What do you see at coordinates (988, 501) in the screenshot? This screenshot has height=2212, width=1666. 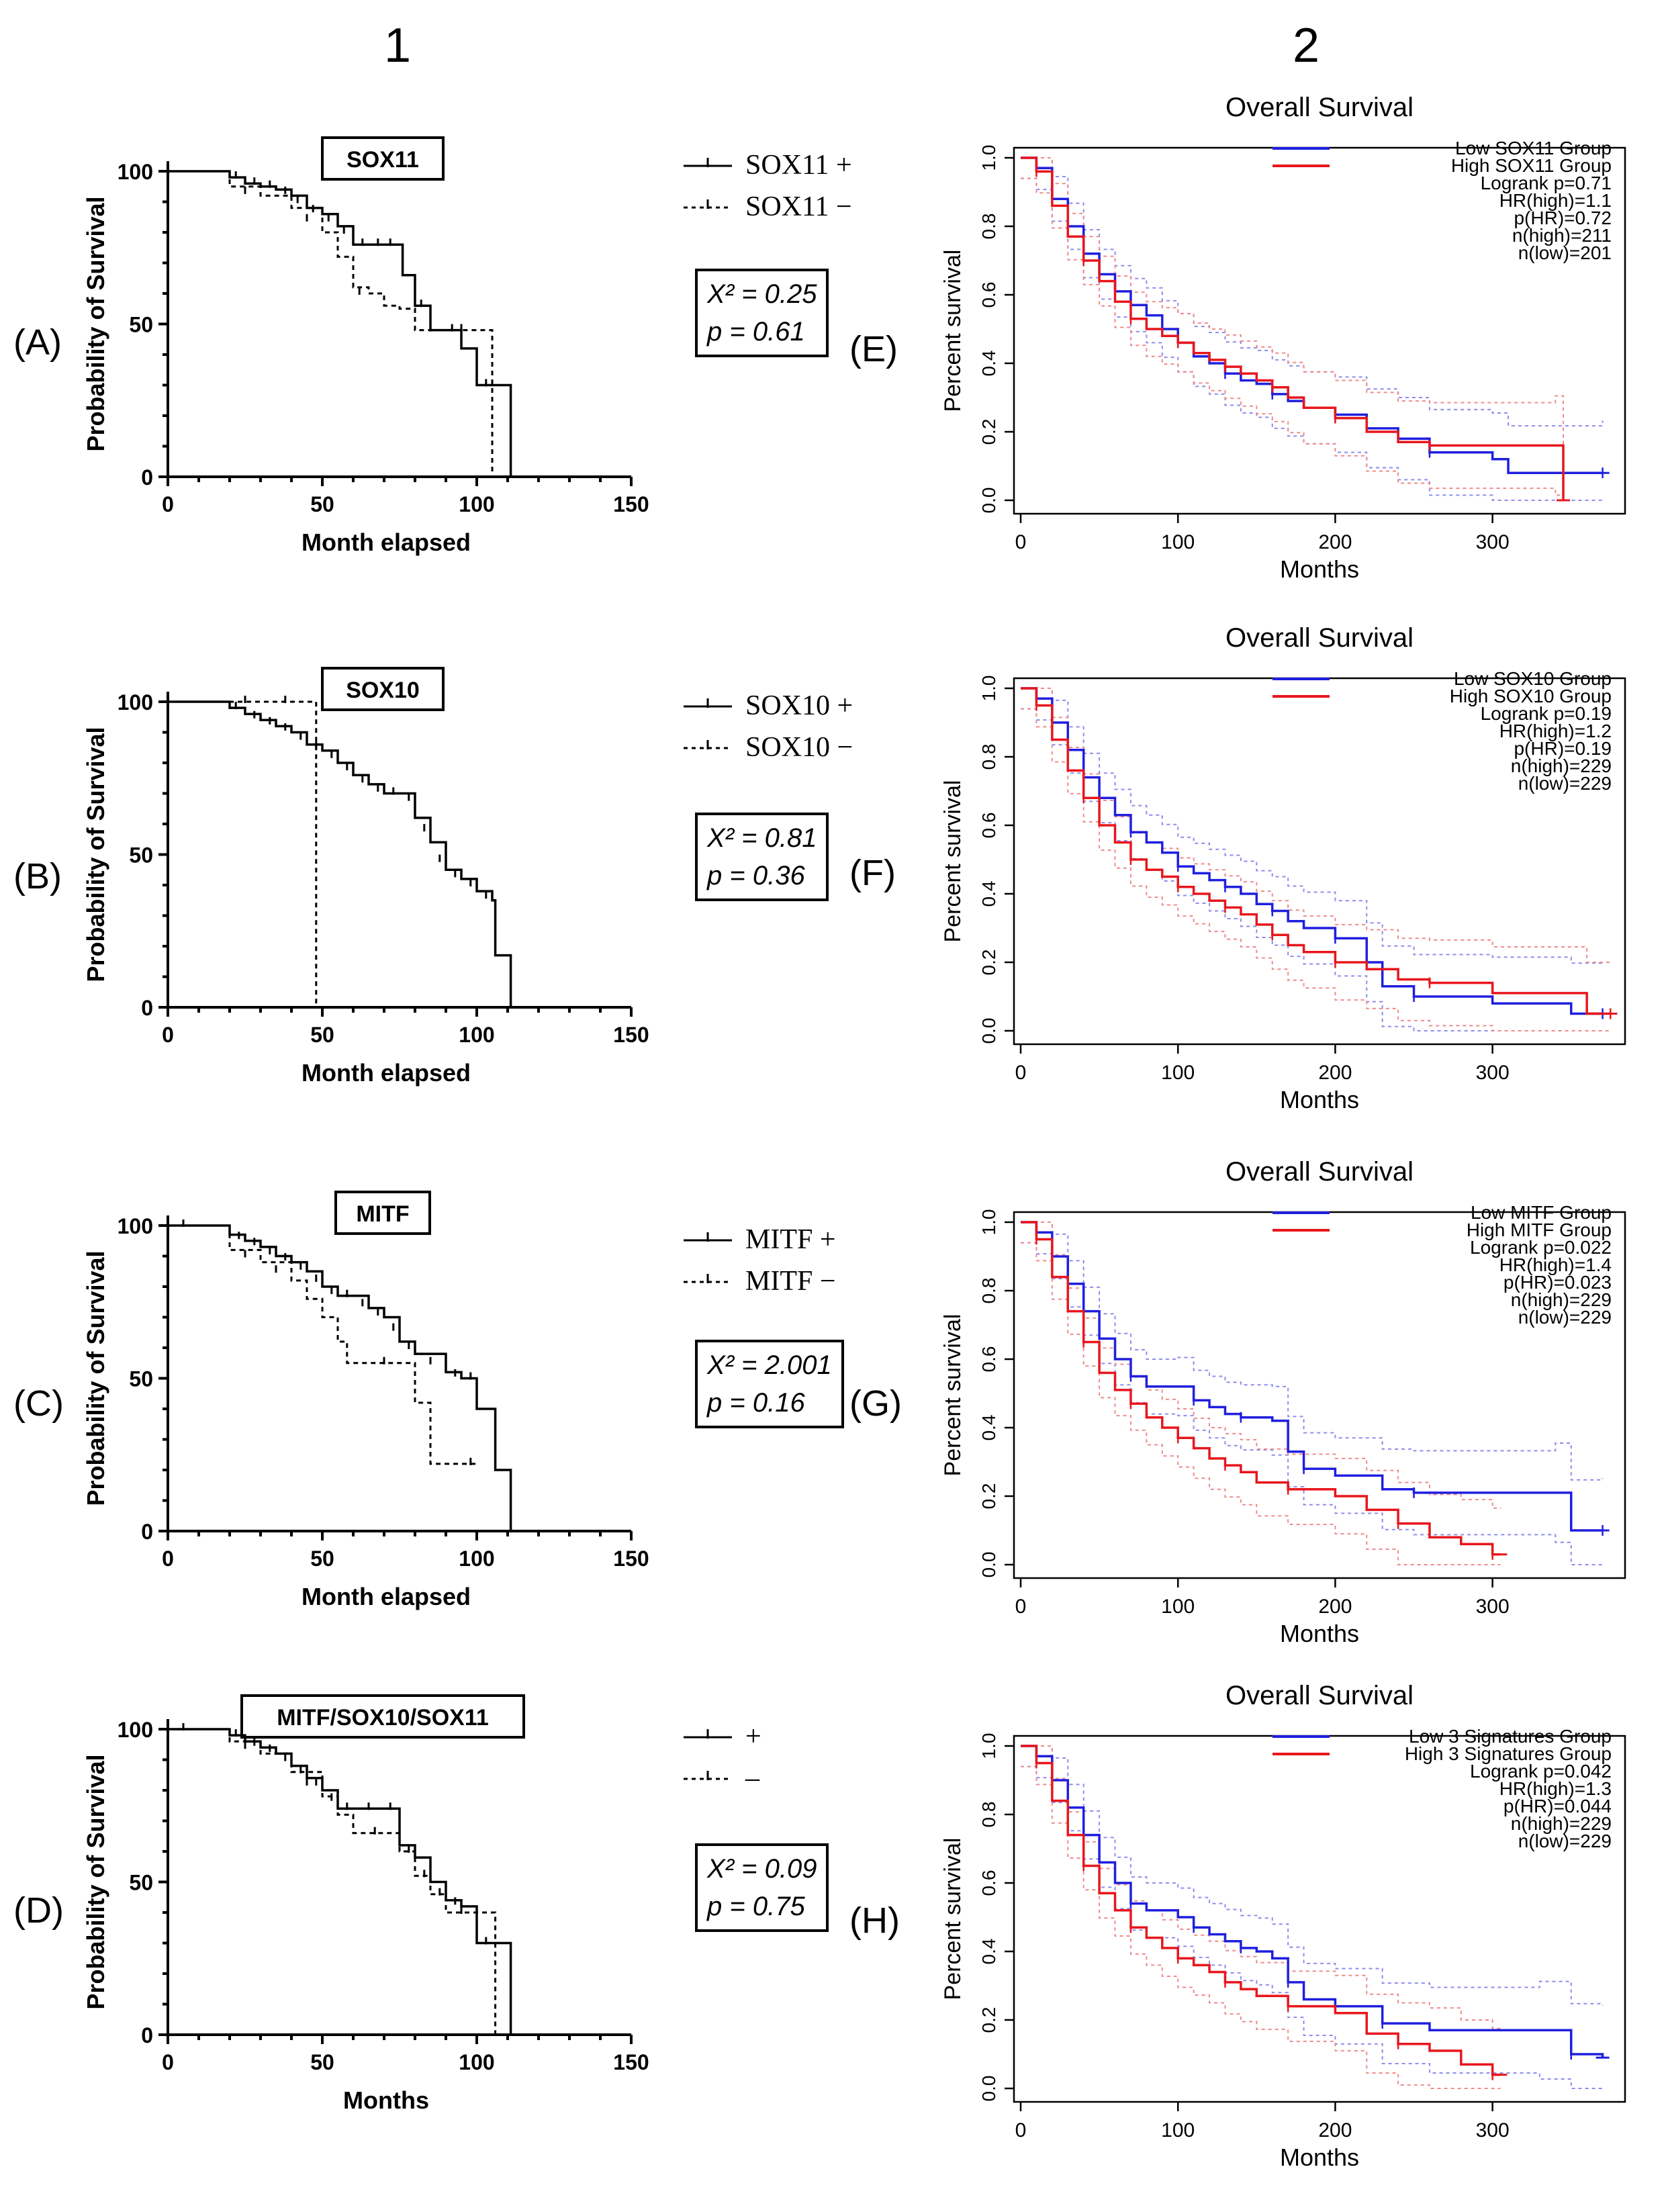 I see `y-tick-label: 0.0` at bounding box center [988, 501].